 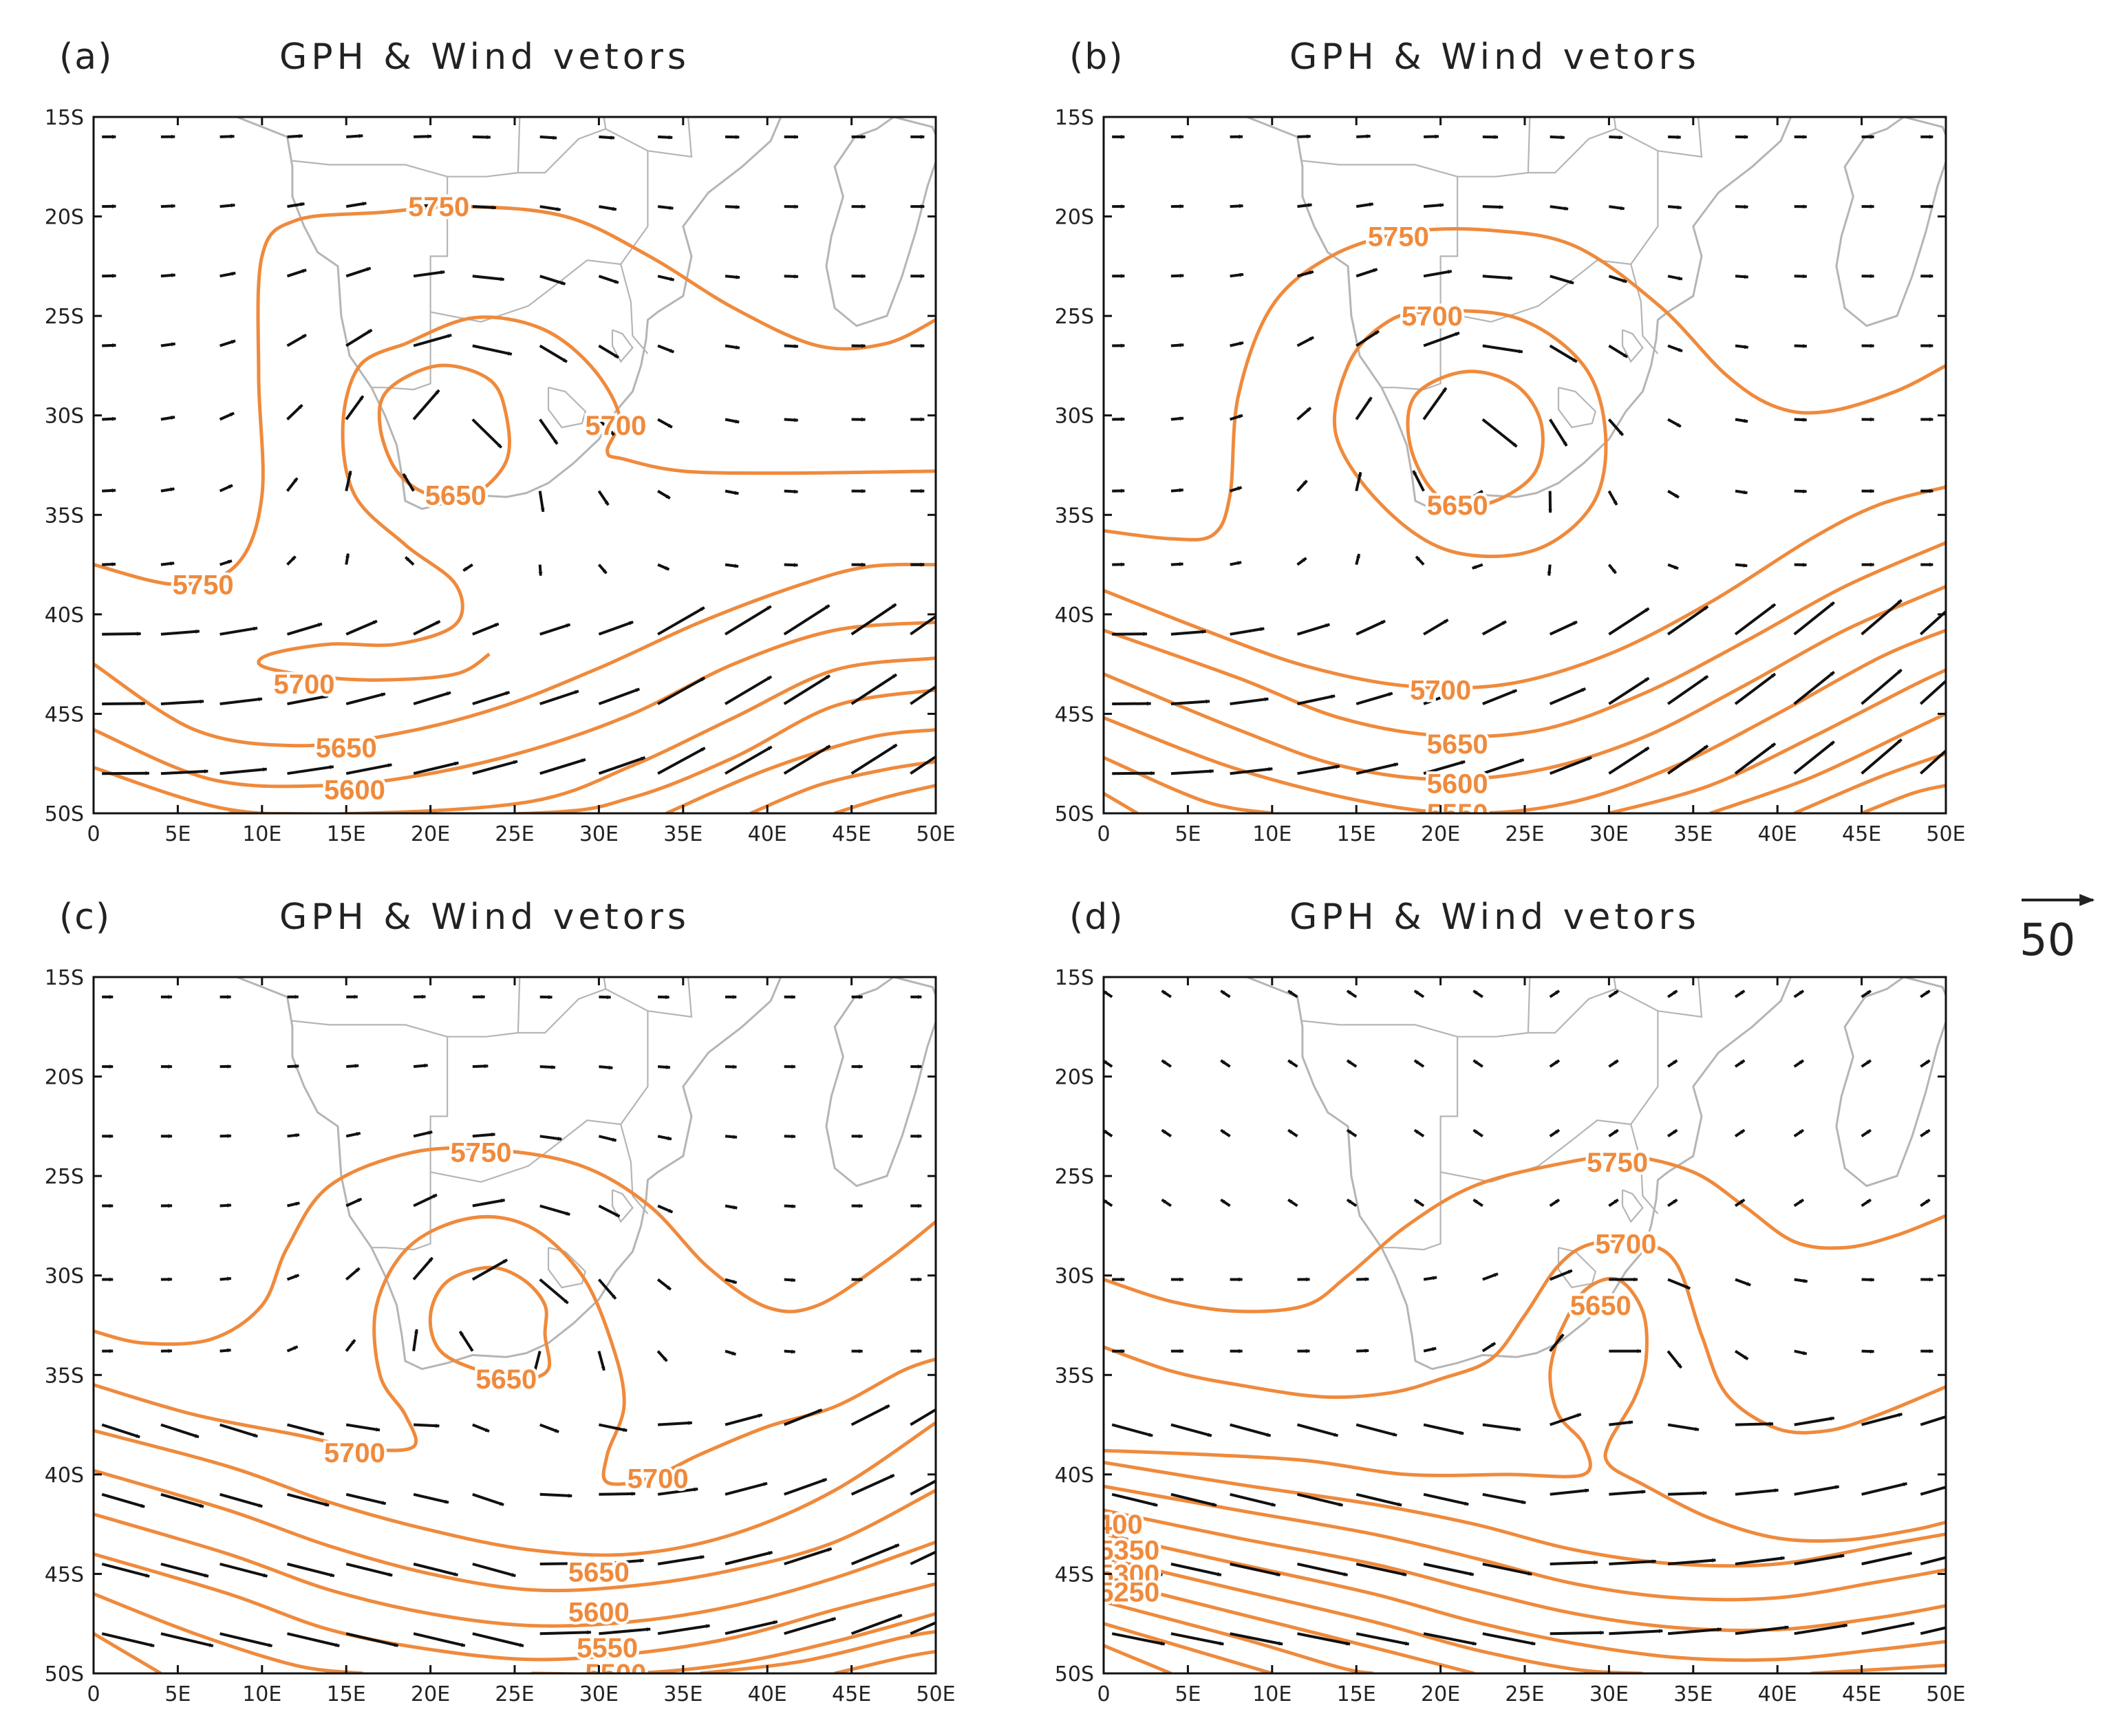 I want to click on x-tick-label: 25E, so click(x=1524, y=834).